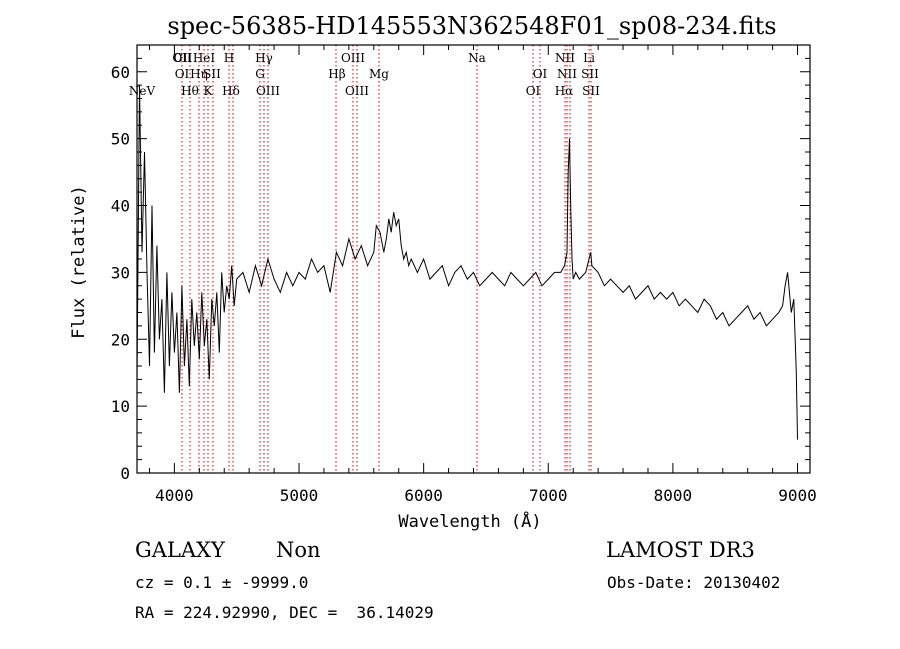 The width and height of the screenshot is (900, 649). Describe the element at coordinates (142, 91) in the screenshot. I see `line-marker-label: NeV` at that location.